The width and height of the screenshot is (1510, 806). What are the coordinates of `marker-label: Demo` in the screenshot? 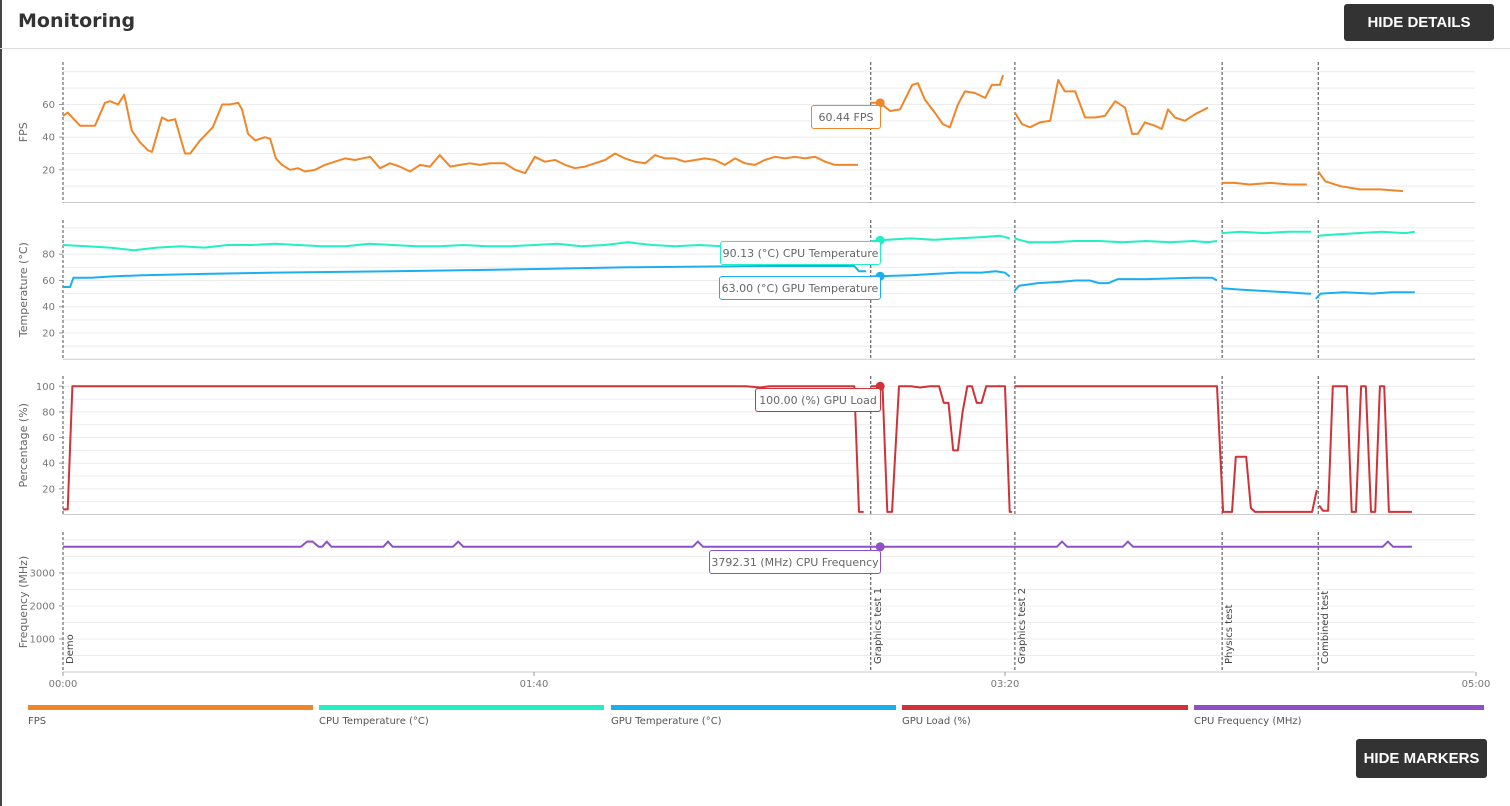 It's located at (70, 649).